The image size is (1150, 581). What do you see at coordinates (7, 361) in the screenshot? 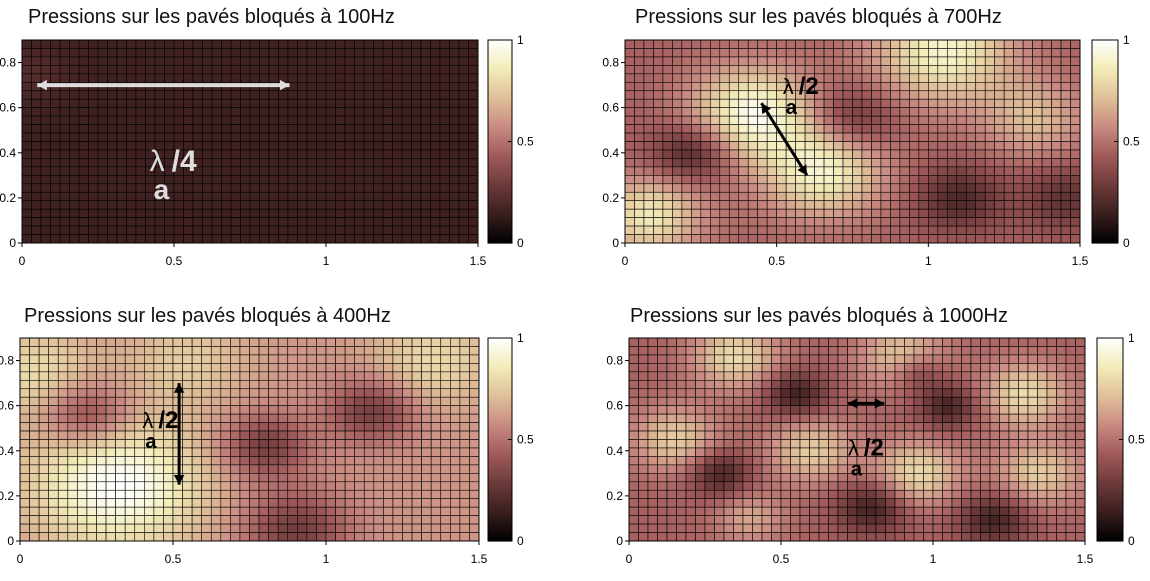
I see `y-tick-label: 0.8` at bounding box center [7, 361].